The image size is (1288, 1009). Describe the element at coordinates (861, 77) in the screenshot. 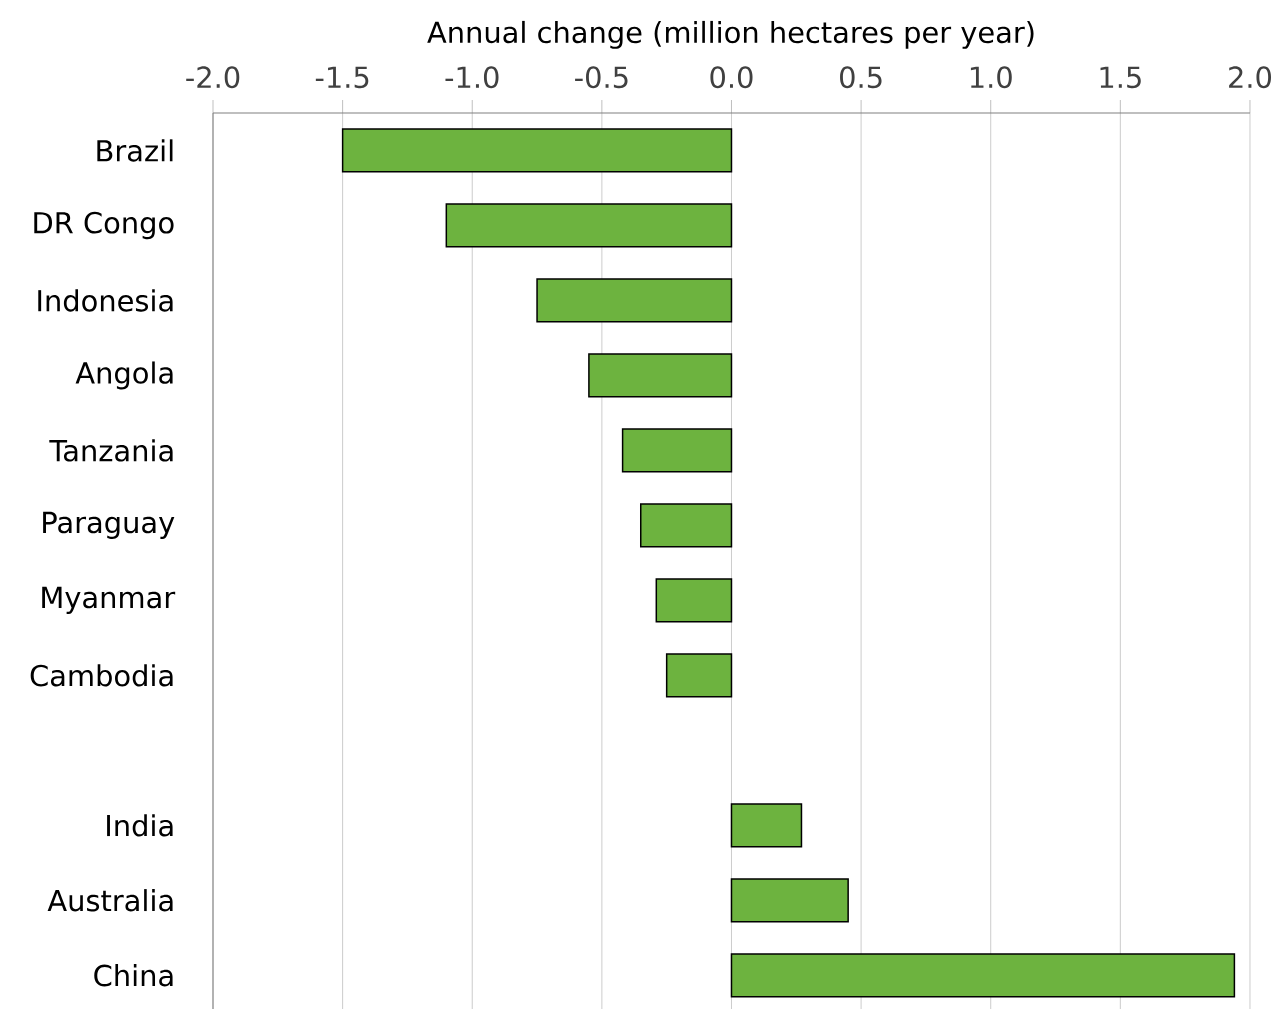

I see `x-tick-label: 0.5` at that location.